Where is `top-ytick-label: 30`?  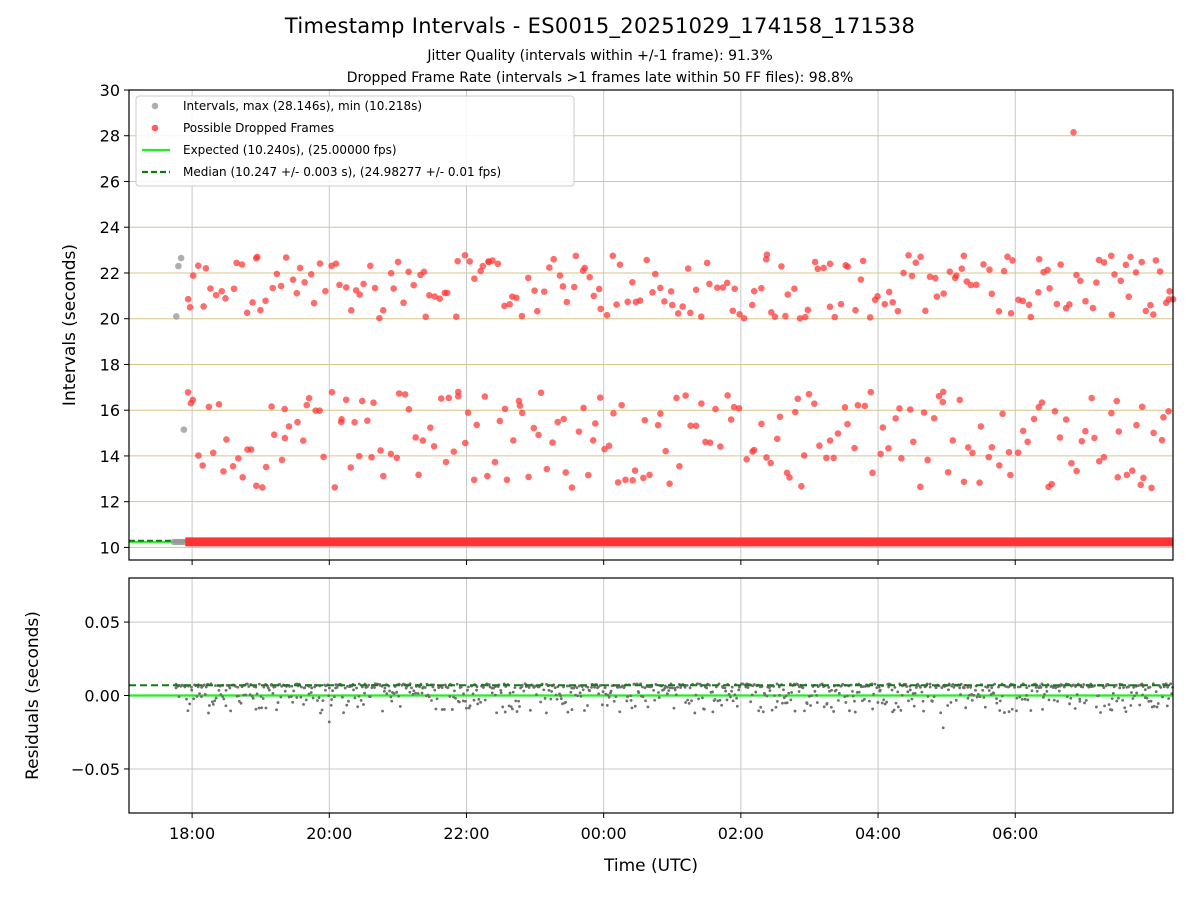
top-ytick-label: 30 is located at coordinates (110, 90).